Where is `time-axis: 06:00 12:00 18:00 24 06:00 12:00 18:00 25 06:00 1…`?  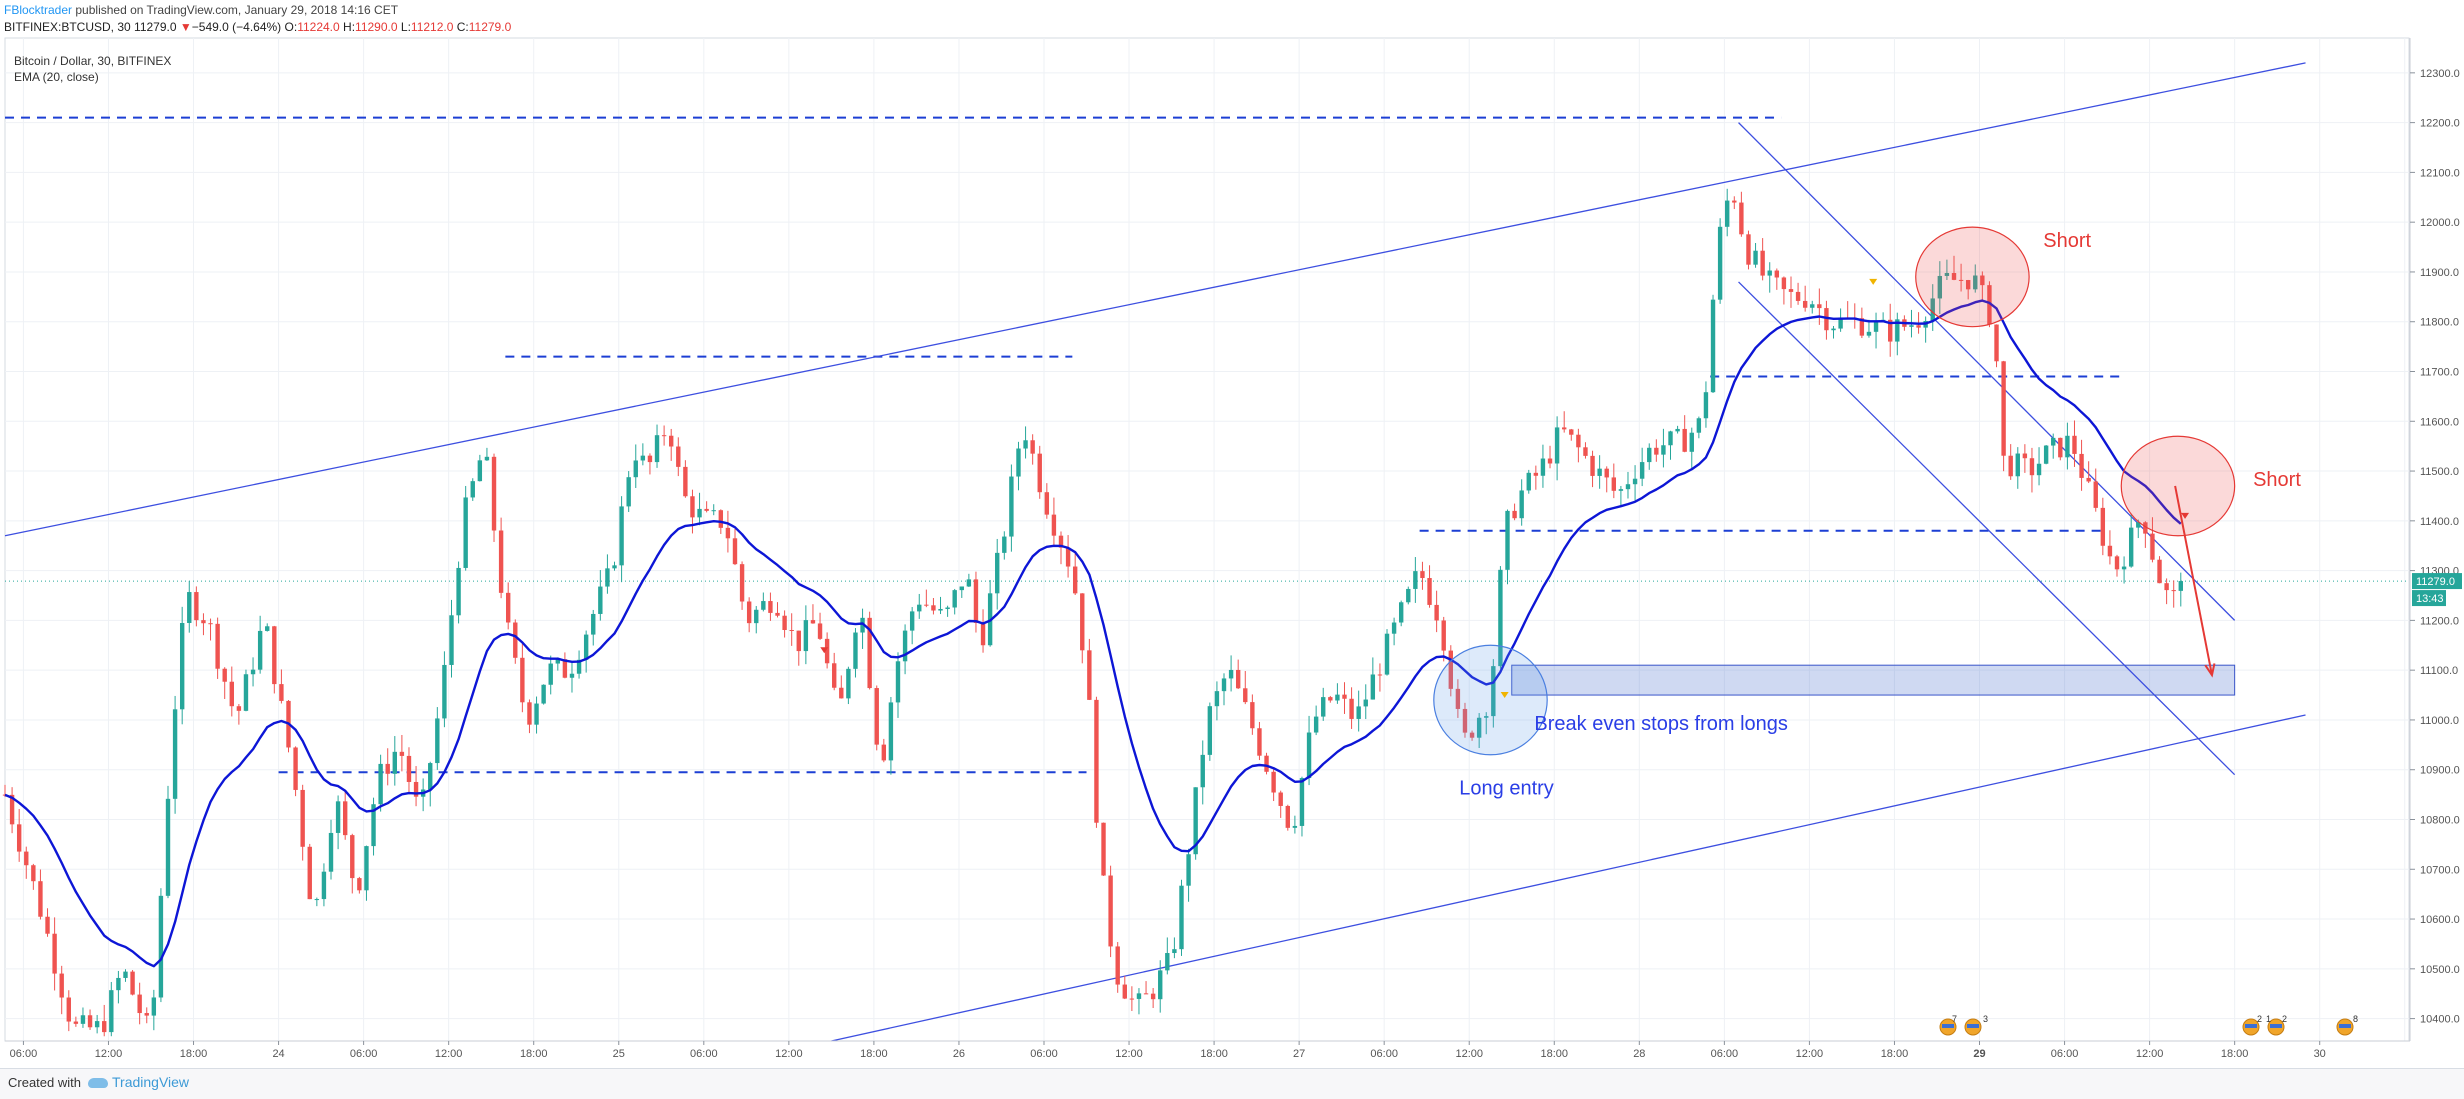 time-axis: 06:00 12:00 18:00 24 06:00 12:00 18:00 25 06:00 1… is located at coordinates (1207, 1050).